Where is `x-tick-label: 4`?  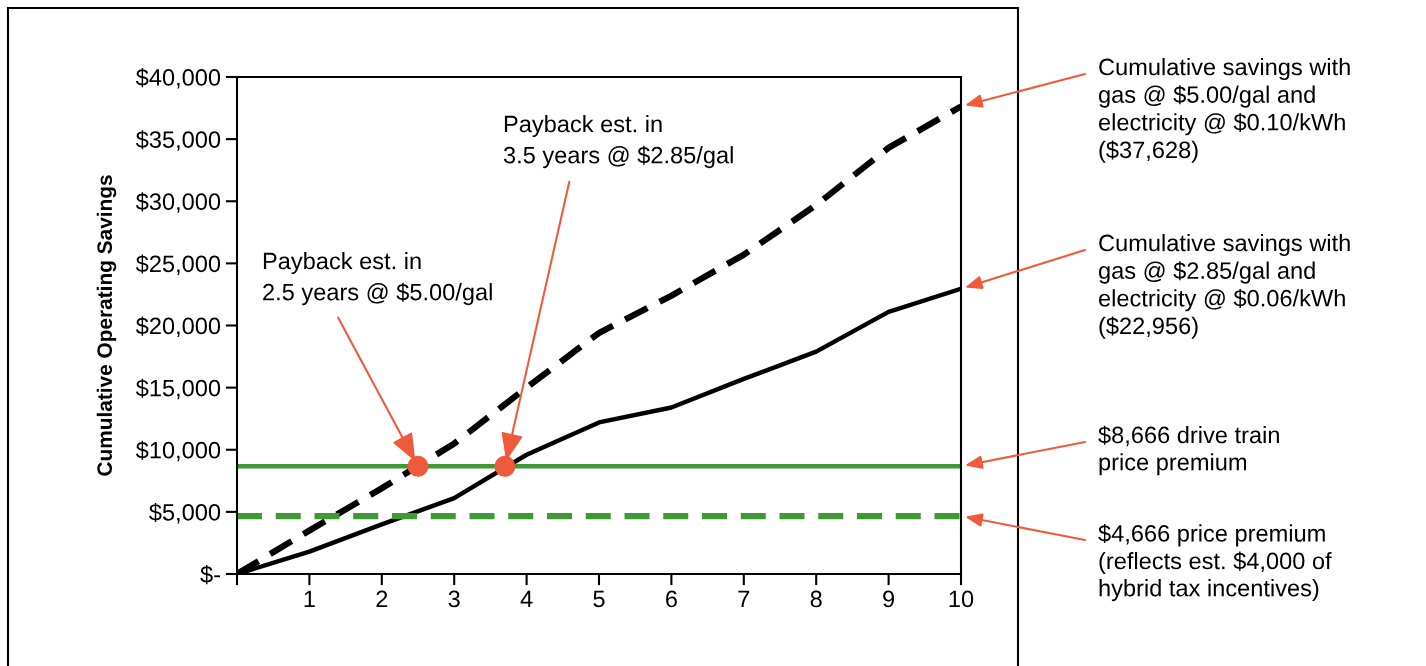
x-tick-label: 4 is located at coordinates (526, 599).